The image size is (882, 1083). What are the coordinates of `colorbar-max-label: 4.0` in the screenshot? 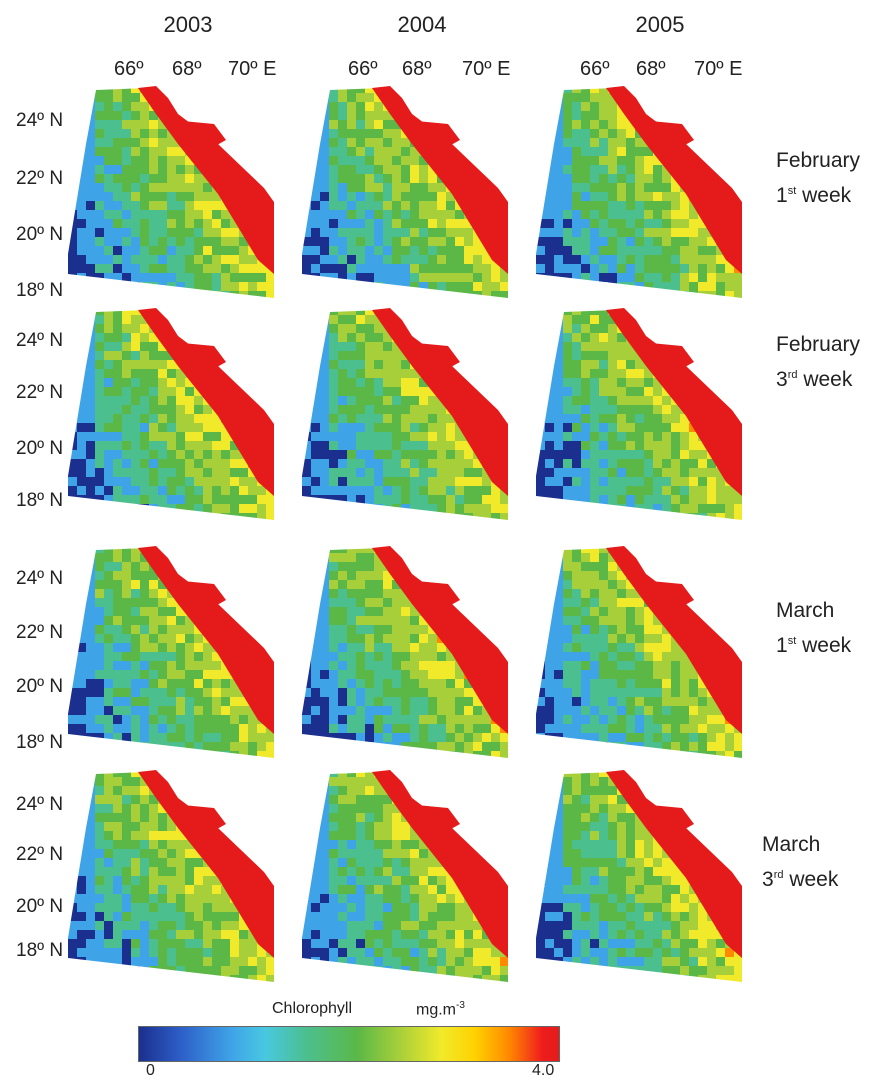 It's located at (543, 1070).